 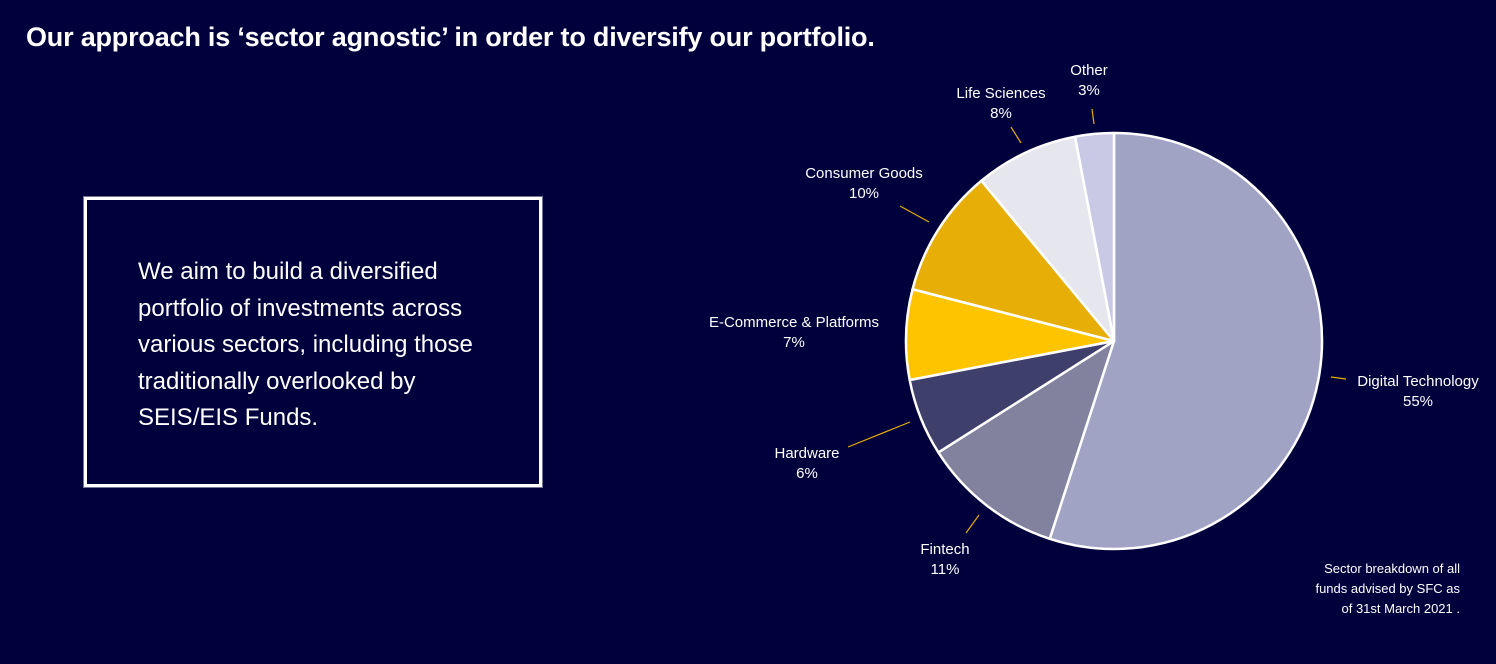 What do you see at coordinates (1089, 90) in the screenshot?
I see `slice-value-other: 3%` at bounding box center [1089, 90].